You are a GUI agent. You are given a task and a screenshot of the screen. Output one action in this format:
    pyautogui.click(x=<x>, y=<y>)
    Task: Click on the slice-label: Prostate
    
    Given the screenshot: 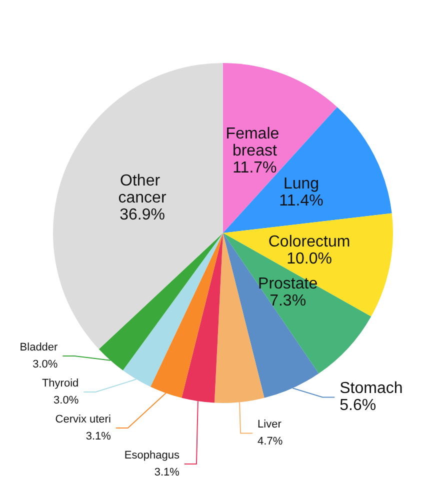 What is the action you would take?
    pyautogui.click(x=288, y=284)
    